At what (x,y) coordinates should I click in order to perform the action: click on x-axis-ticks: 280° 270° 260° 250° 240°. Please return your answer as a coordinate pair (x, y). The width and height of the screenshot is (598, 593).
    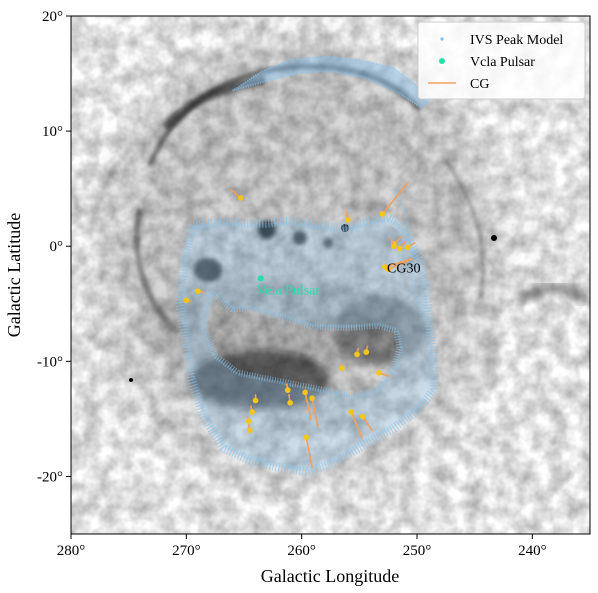
    Looking at the image, I should click on (302, 546).